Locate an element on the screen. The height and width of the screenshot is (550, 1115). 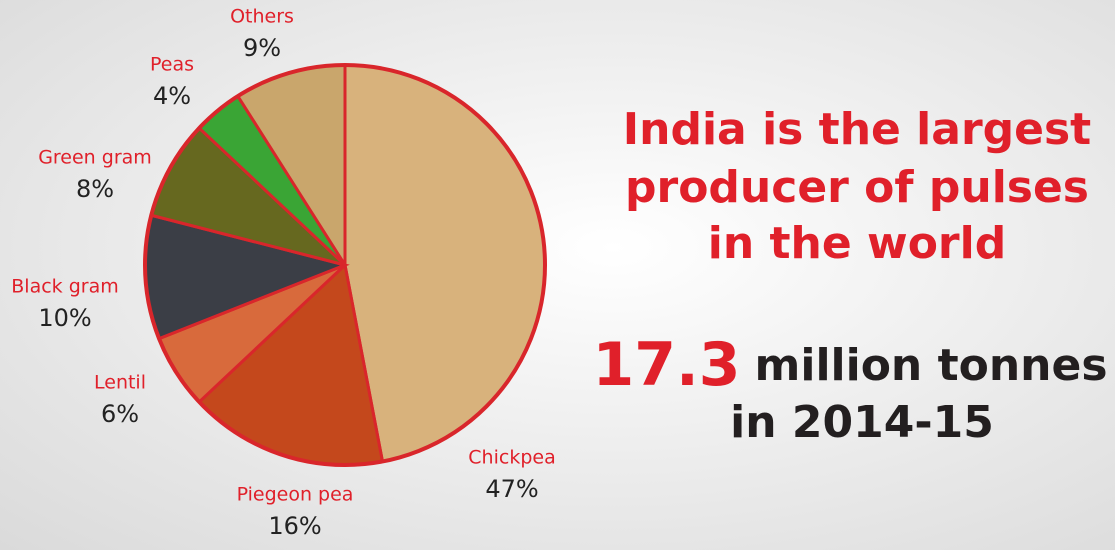
slice-name: Black gram is located at coordinates (64, 287).